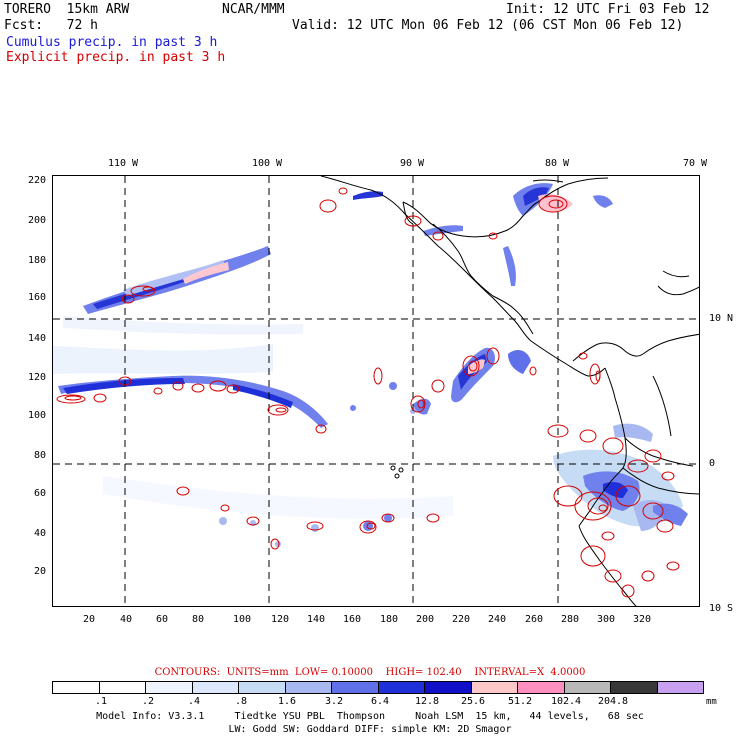  What do you see at coordinates (36, 297) in the screenshot?
I see `y-tick: 160` at bounding box center [36, 297].